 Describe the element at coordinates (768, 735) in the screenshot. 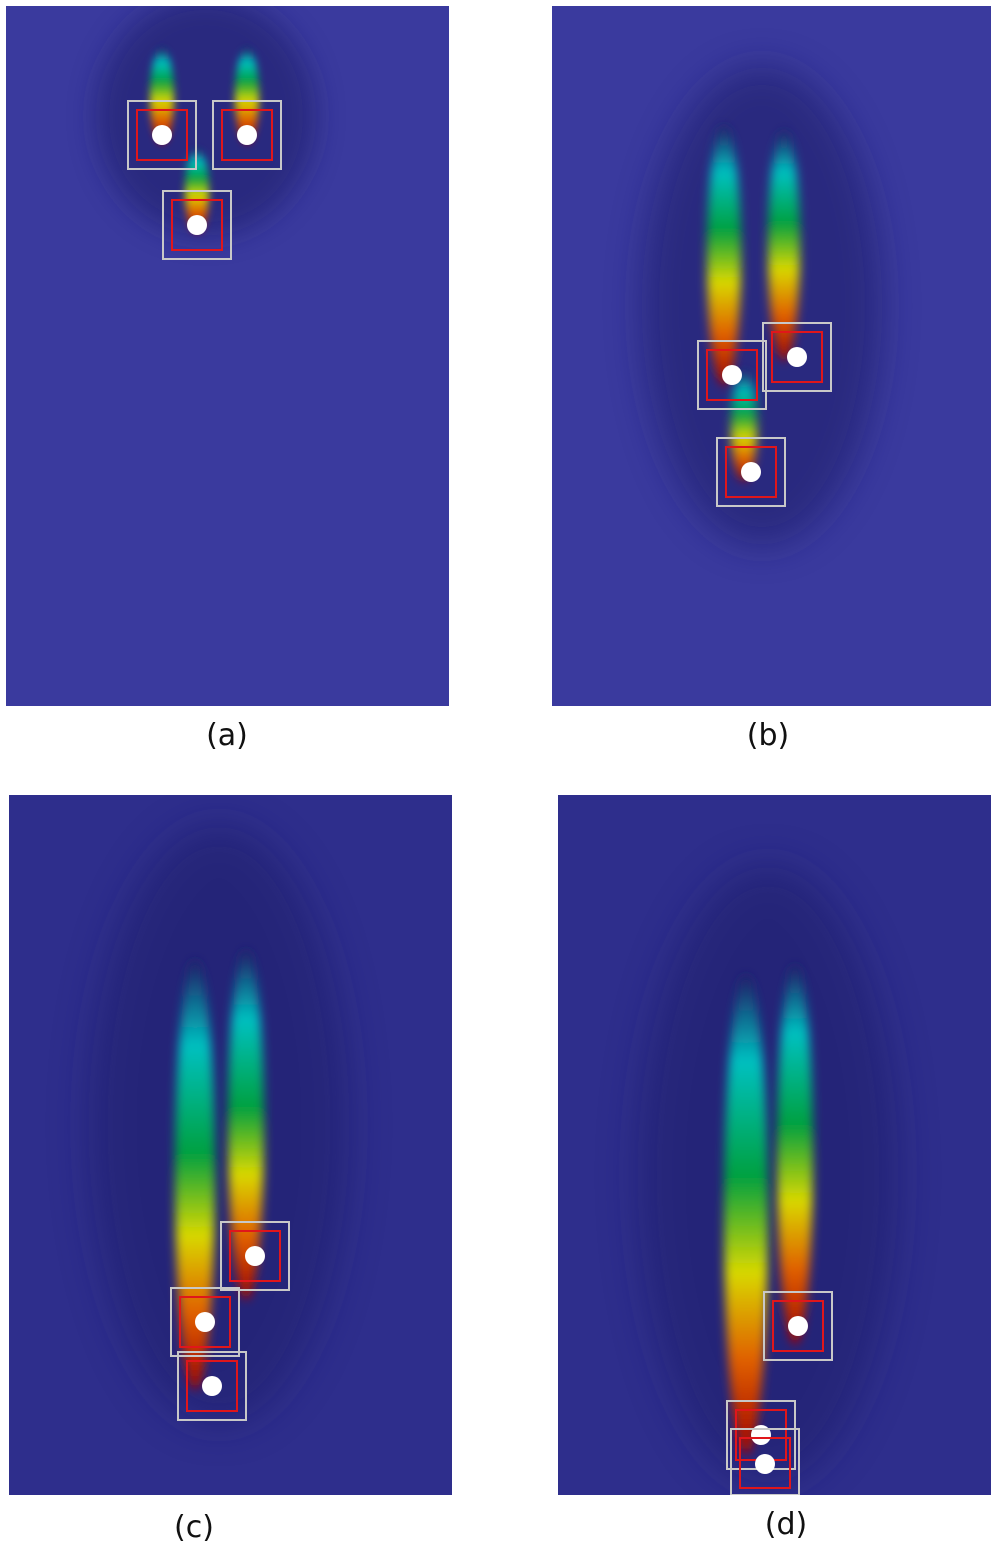

I see `panel-b-caption: (b)` at that location.